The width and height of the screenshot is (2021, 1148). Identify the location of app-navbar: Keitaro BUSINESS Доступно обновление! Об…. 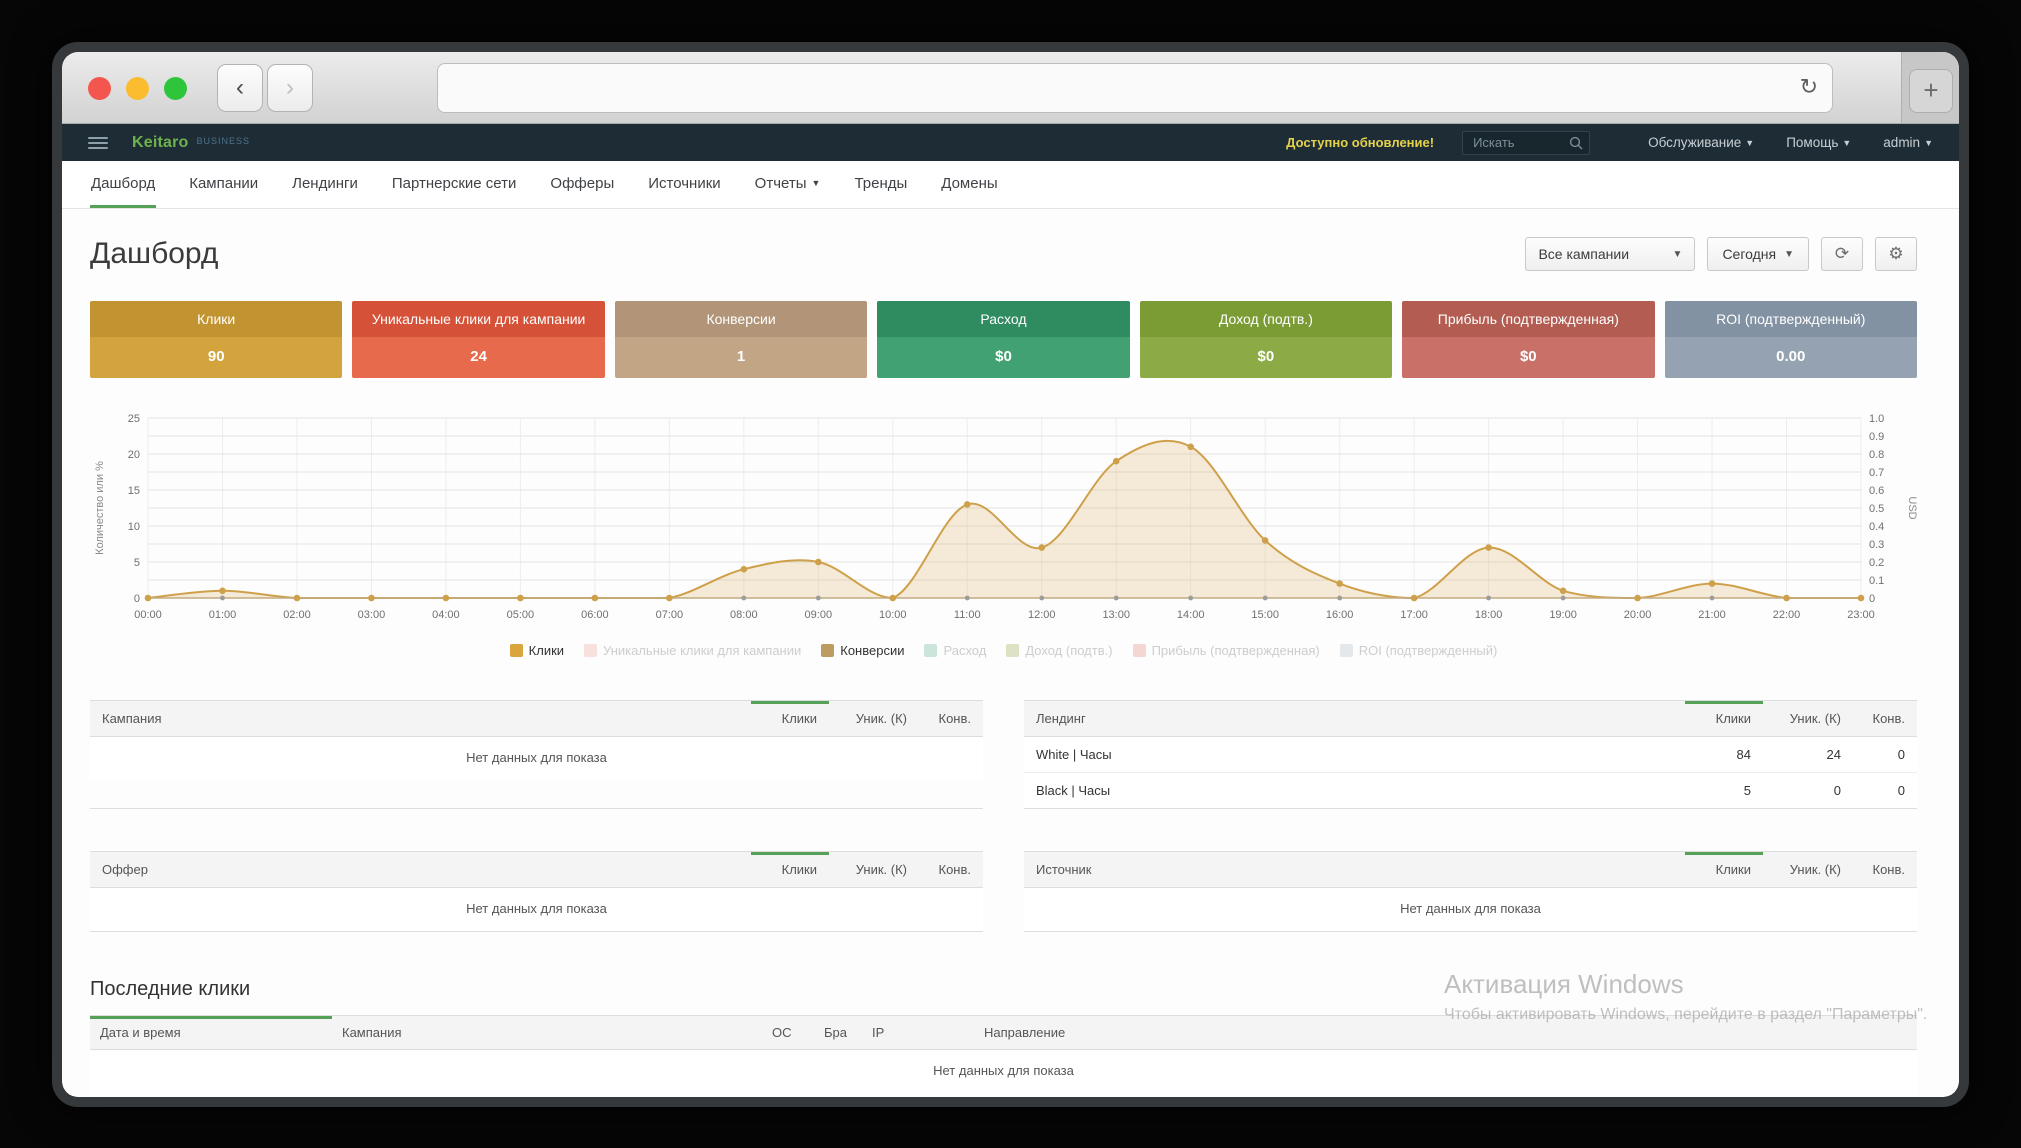
(1010, 142).